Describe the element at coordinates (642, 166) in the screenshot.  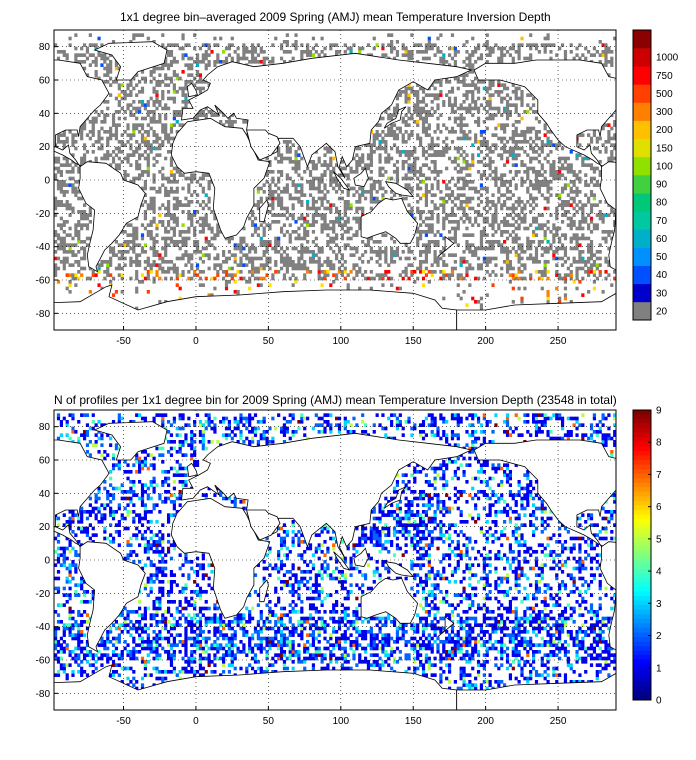
I see `colorbar-segment` at that location.